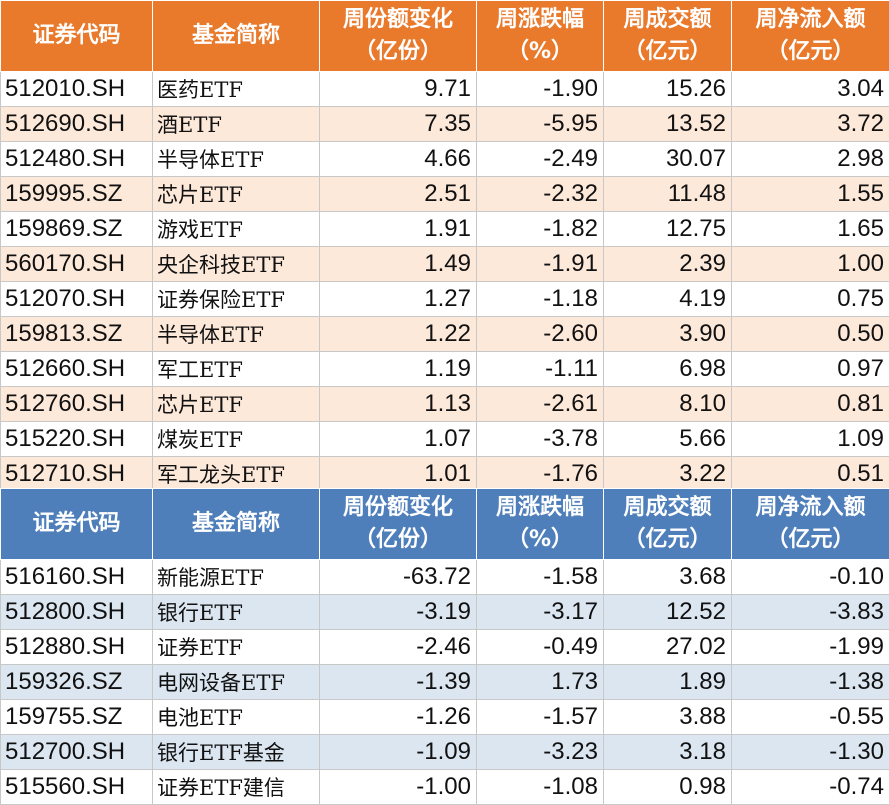  Describe the element at coordinates (77, 404) in the screenshot. I see `code-cell: 512760.SH` at that location.